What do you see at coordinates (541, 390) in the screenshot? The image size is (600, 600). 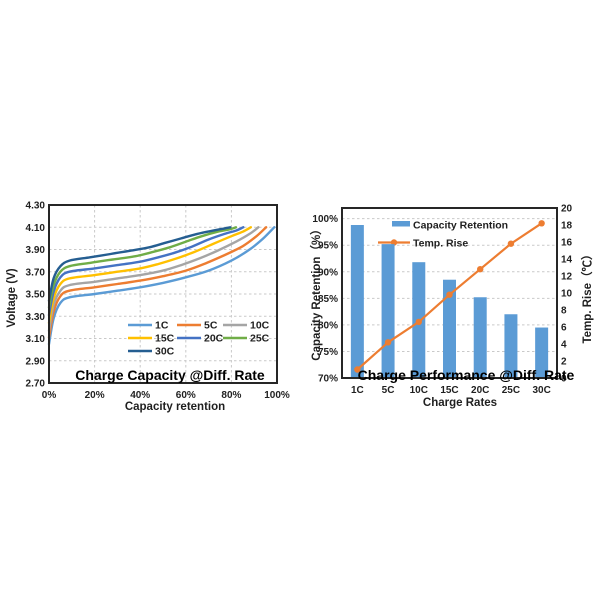 I see `x-tick-label: 30C` at bounding box center [541, 390].